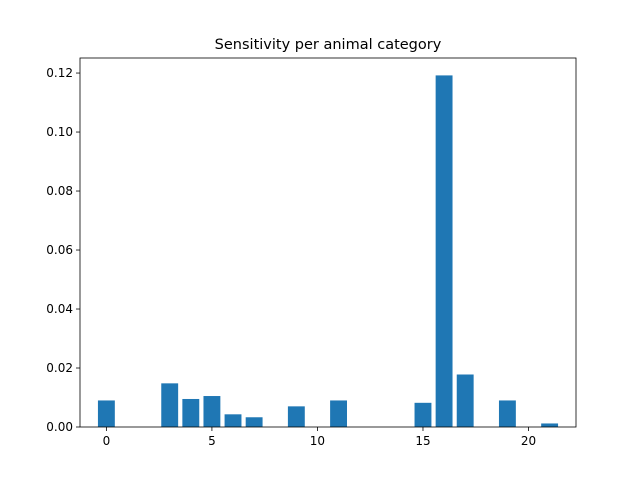  Describe the element at coordinates (422, 441) in the screenshot. I see `x-tick-label: 15` at that location.